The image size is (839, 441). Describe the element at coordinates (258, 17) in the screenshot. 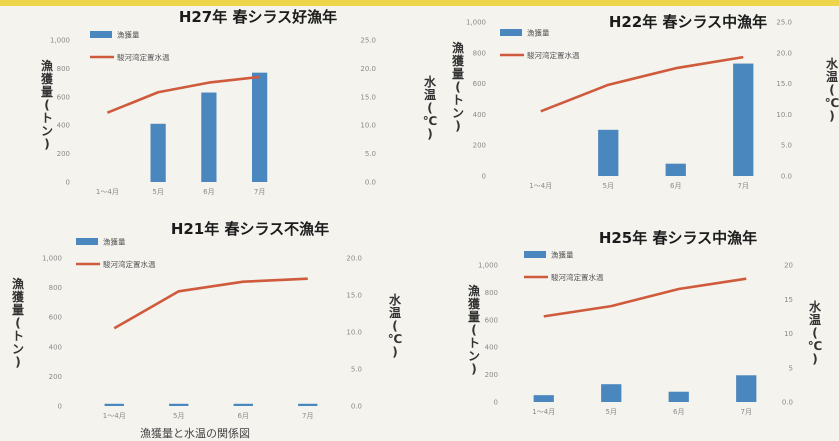

I see `chart-title: H27年 春シラス好漁年` at that location.